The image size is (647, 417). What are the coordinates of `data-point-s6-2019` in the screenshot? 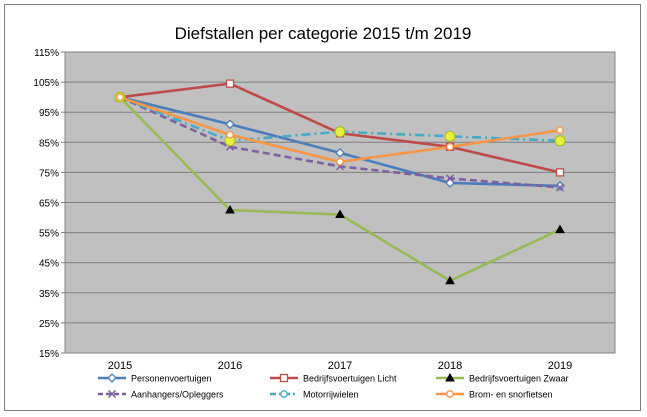 It's located at (560, 130).